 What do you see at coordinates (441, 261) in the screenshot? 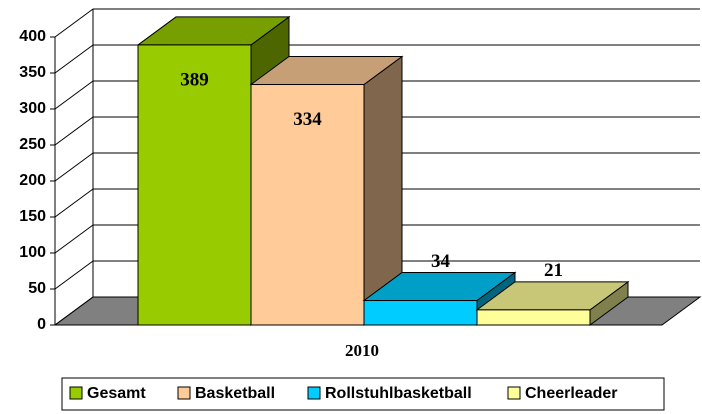
I see `value-label: 34` at bounding box center [441, 261].